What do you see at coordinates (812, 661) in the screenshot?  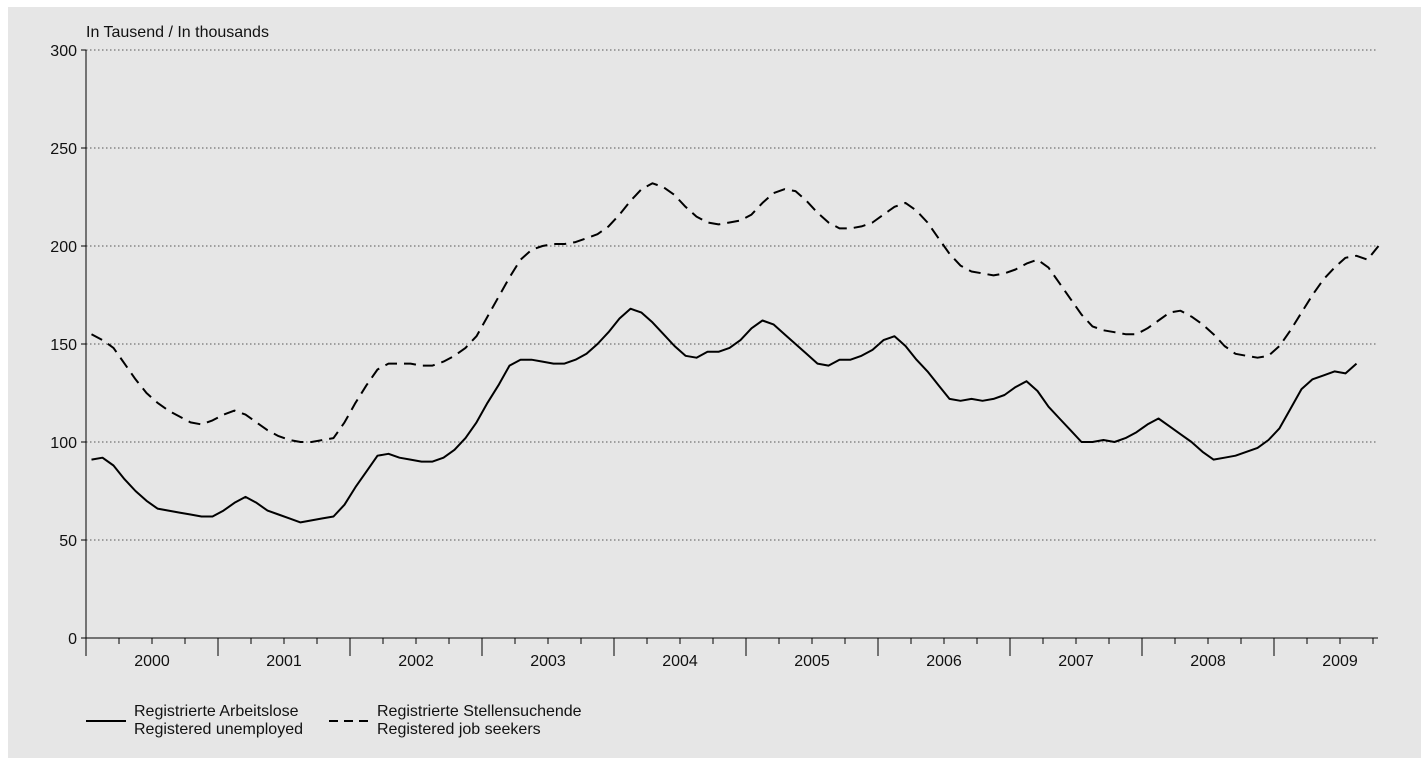 I see `x-tick-label-2005: 2005` at bounding box center [812, 661].